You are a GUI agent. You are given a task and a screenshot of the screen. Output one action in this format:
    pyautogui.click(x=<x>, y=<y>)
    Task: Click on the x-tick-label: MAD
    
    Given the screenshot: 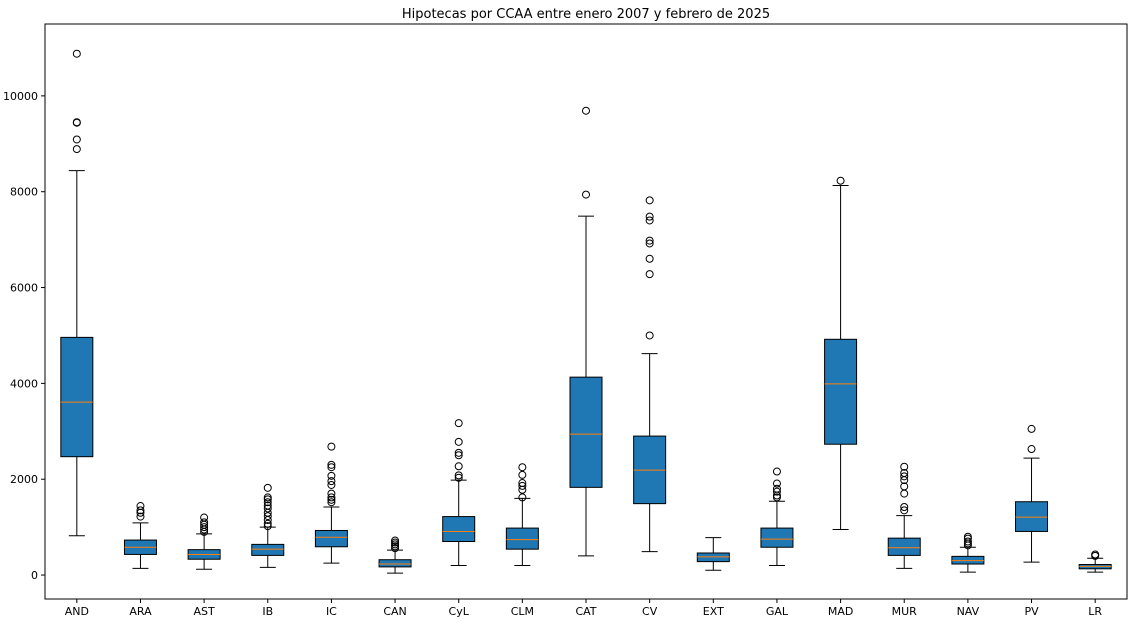 What is the action you would take?
    pyautogui.click(x=841, y=611)
    